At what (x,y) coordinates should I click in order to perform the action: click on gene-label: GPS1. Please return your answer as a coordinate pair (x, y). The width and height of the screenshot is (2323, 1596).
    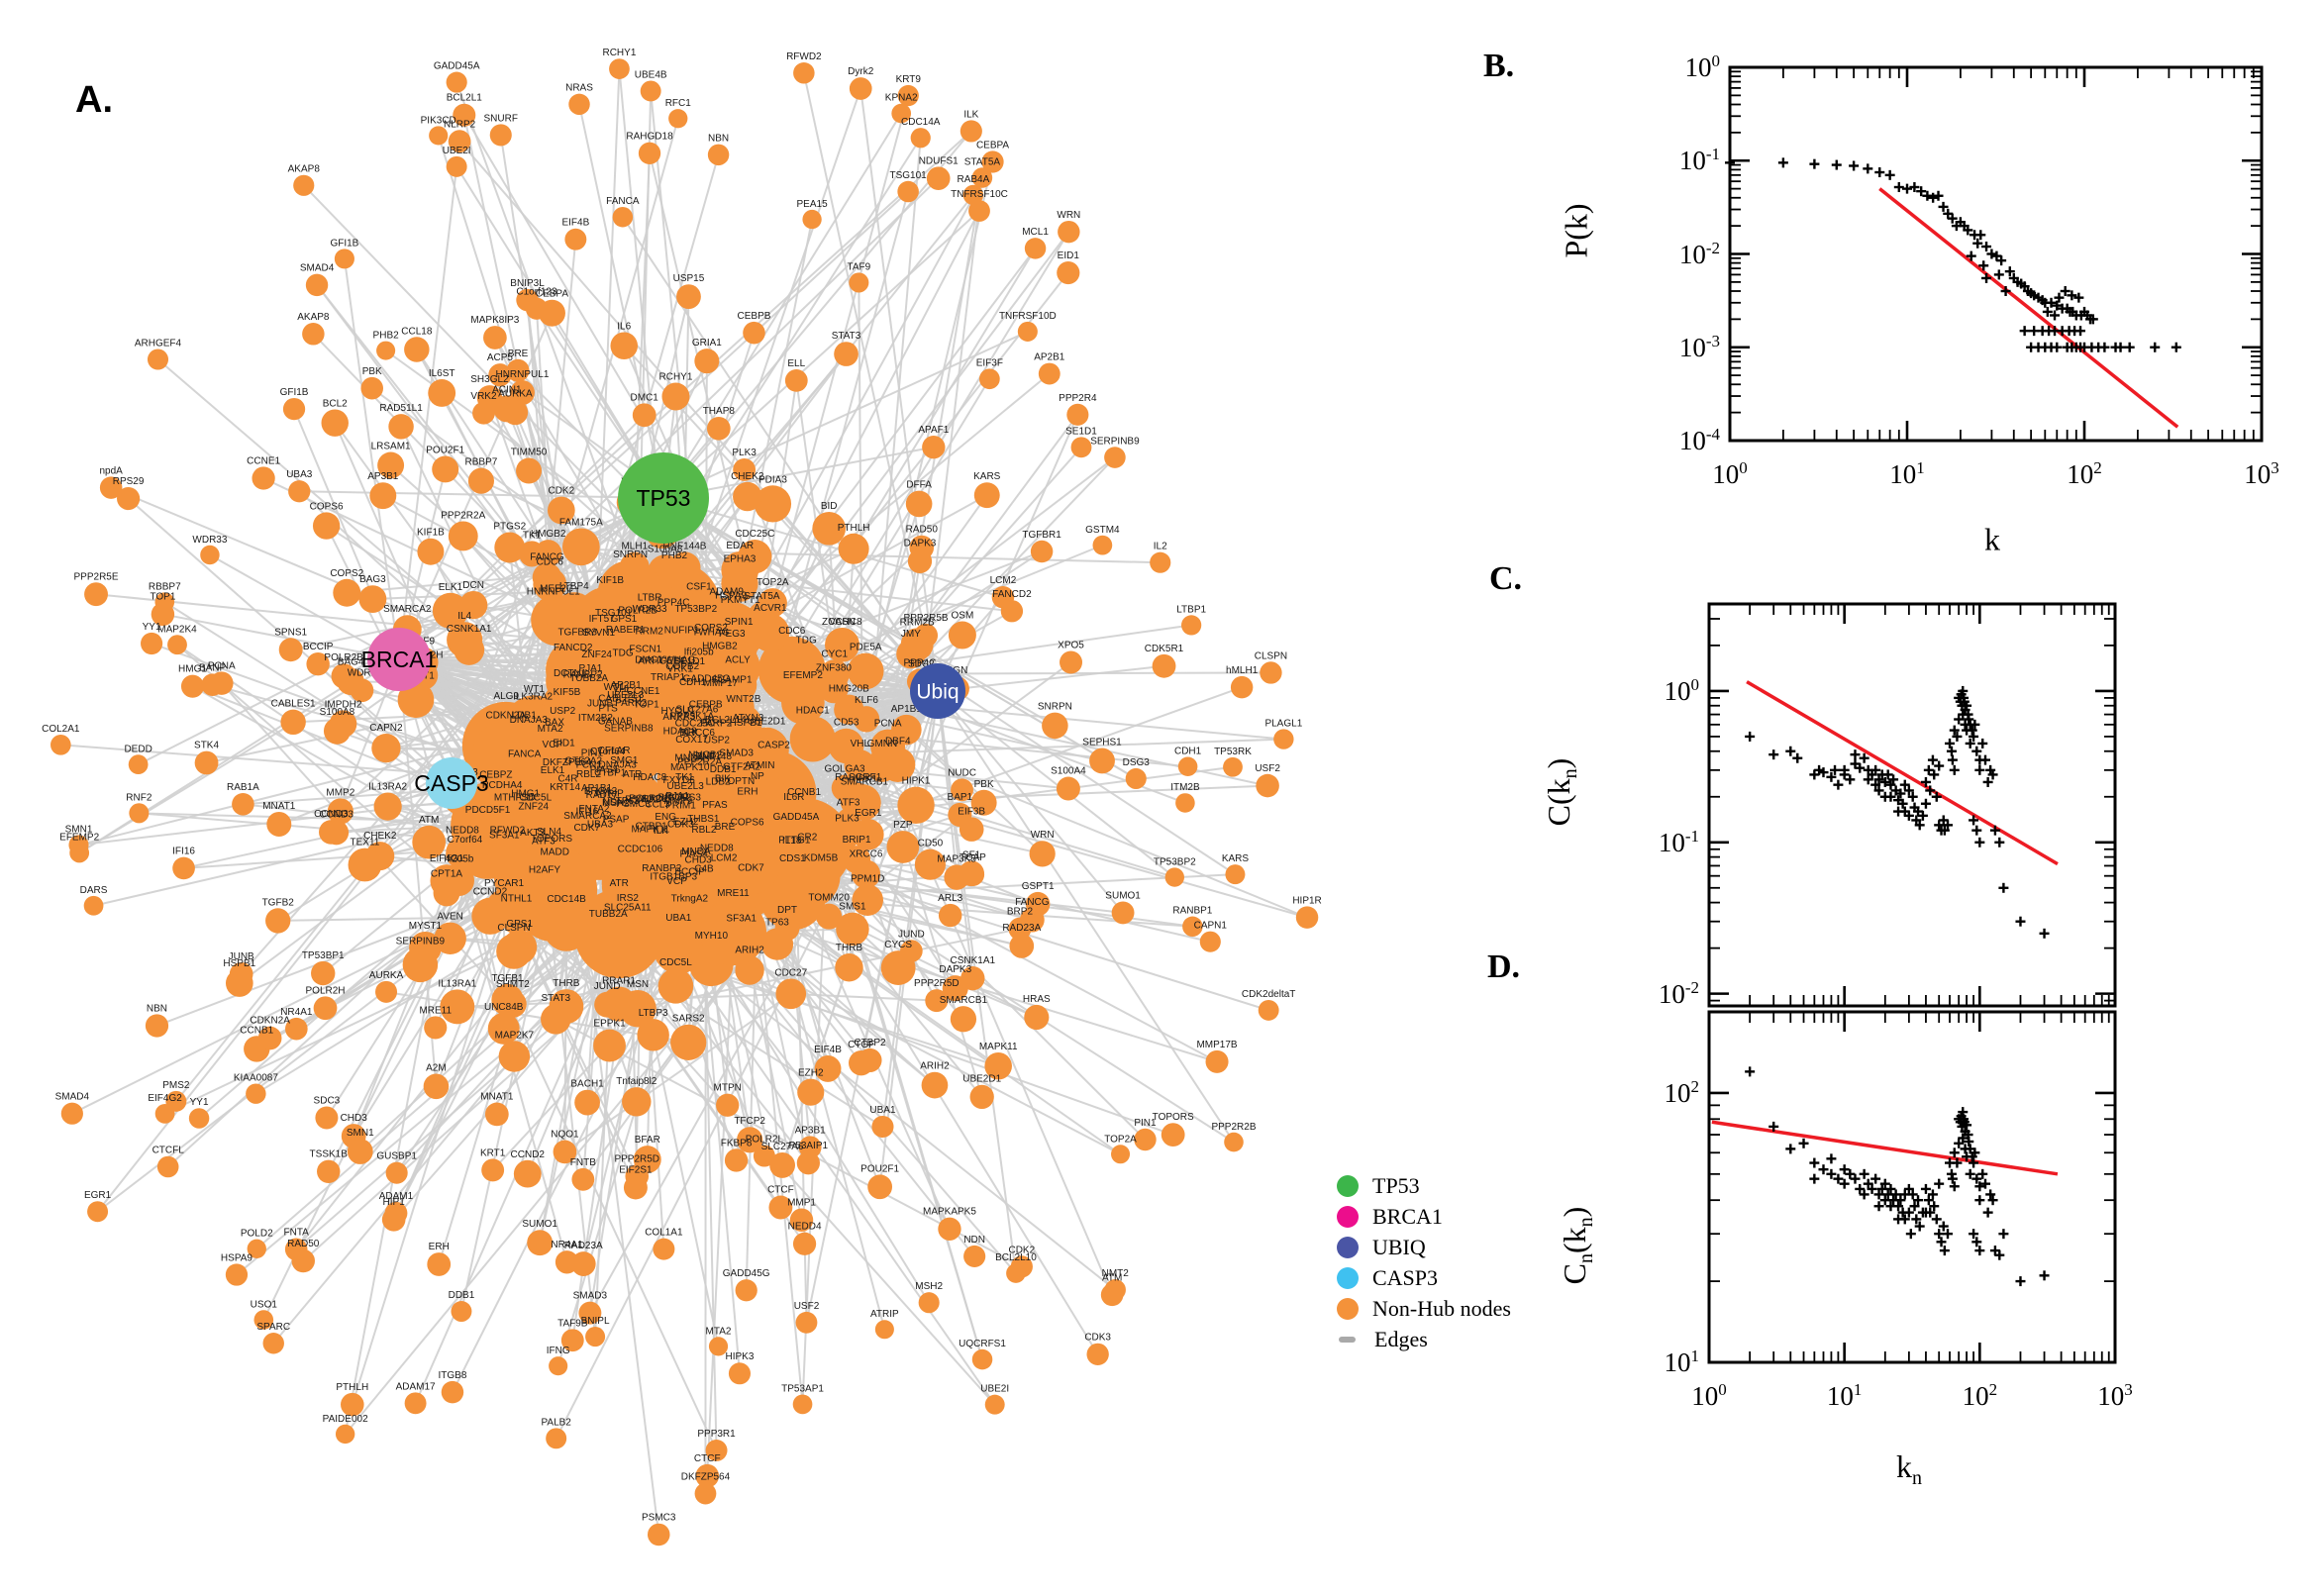
    Looking at the image, I should click on (624, 619).